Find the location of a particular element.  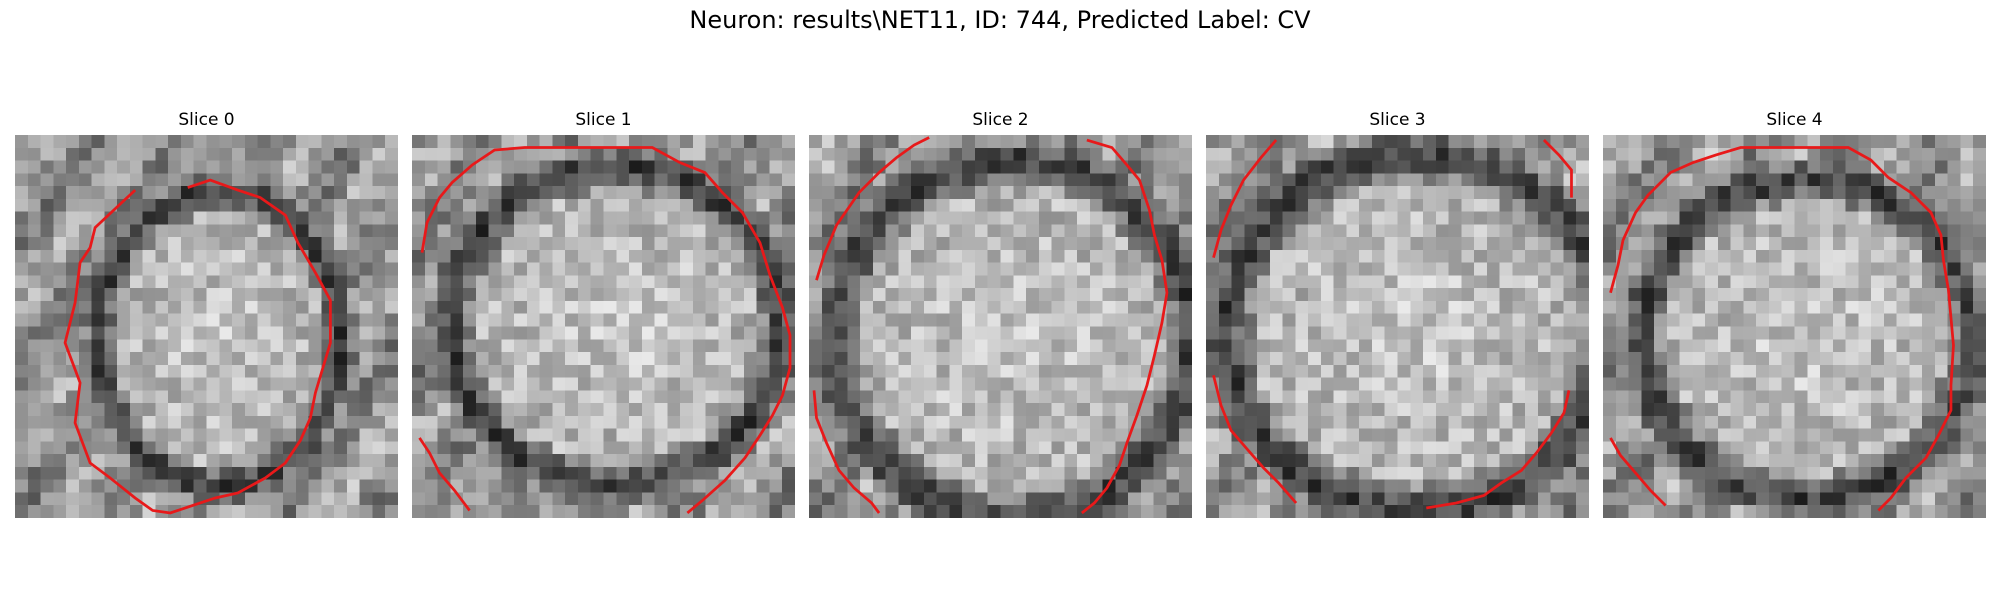

slice-title: Slice 3 is located at coordinates (1397, 120).